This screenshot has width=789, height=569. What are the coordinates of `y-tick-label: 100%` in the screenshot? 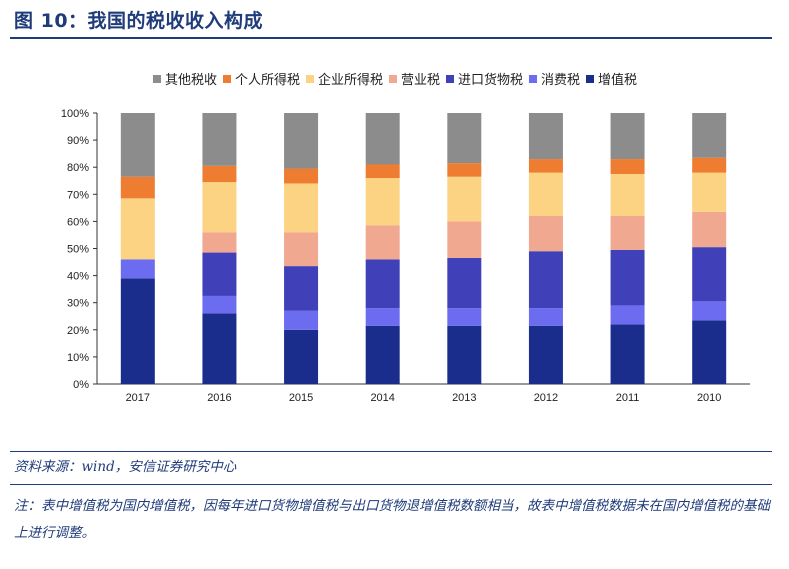 It's located at (75, 114).